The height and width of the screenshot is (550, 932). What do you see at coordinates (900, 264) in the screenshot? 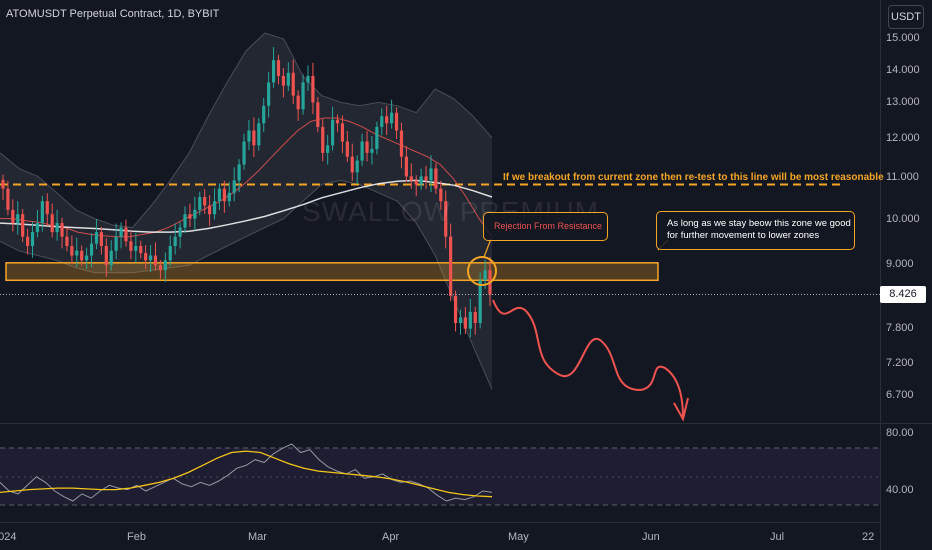
I see `y-tick: 9.000` at bounding box center [900, 264].